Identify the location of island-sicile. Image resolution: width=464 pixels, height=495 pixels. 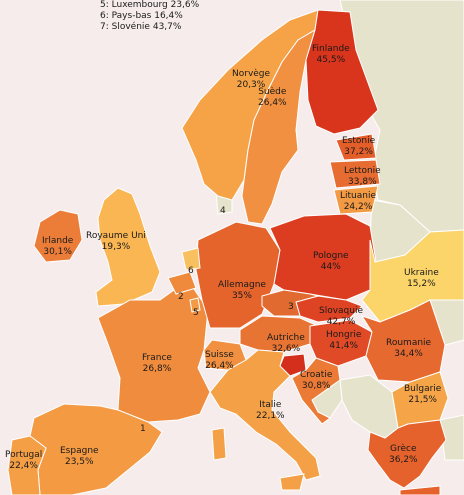
(292, 482).